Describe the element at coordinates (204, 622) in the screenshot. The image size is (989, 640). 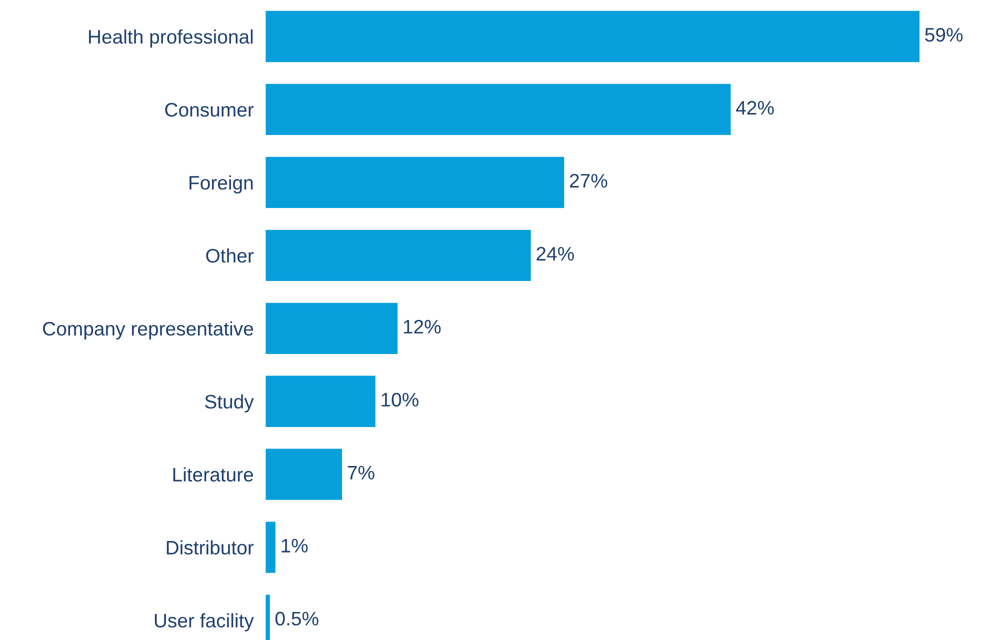
I see `y-tick-label: User facility` at that location.